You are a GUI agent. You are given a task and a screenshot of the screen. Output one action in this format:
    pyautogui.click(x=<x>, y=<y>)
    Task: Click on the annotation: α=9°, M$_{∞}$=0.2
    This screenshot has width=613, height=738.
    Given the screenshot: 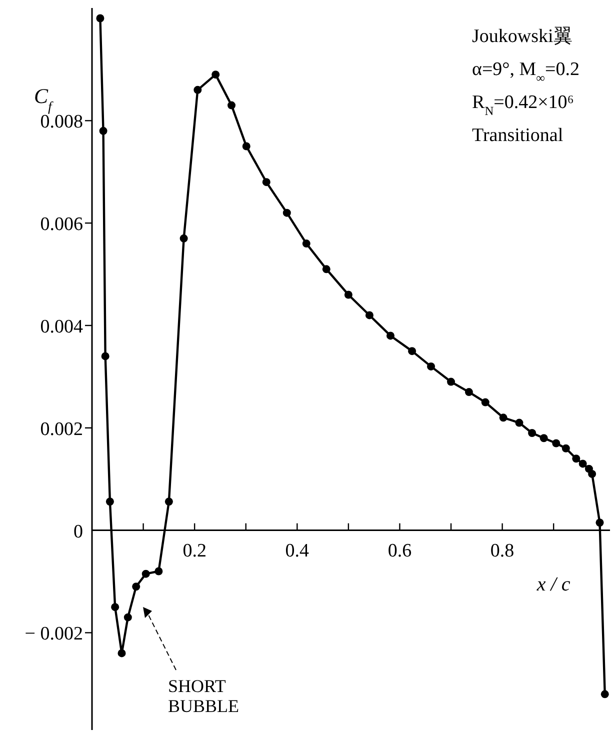 What is the action you would take?
    pyautogui.click(x=526, y=72)
    